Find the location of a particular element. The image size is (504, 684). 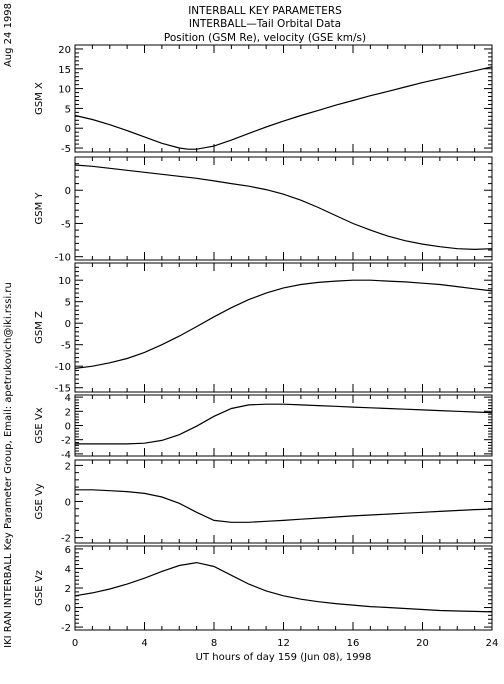

y-tick-label: 20 is located at coordinates (64, 50).